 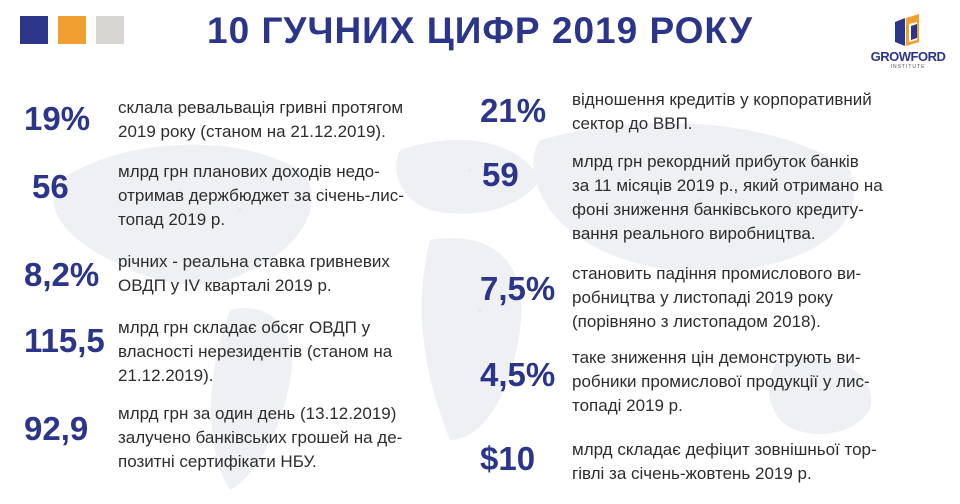 What do you see at coordinates (57, 118) in the screenshot?
I see `fact-number: 19%` at bounding box center [57, 118].